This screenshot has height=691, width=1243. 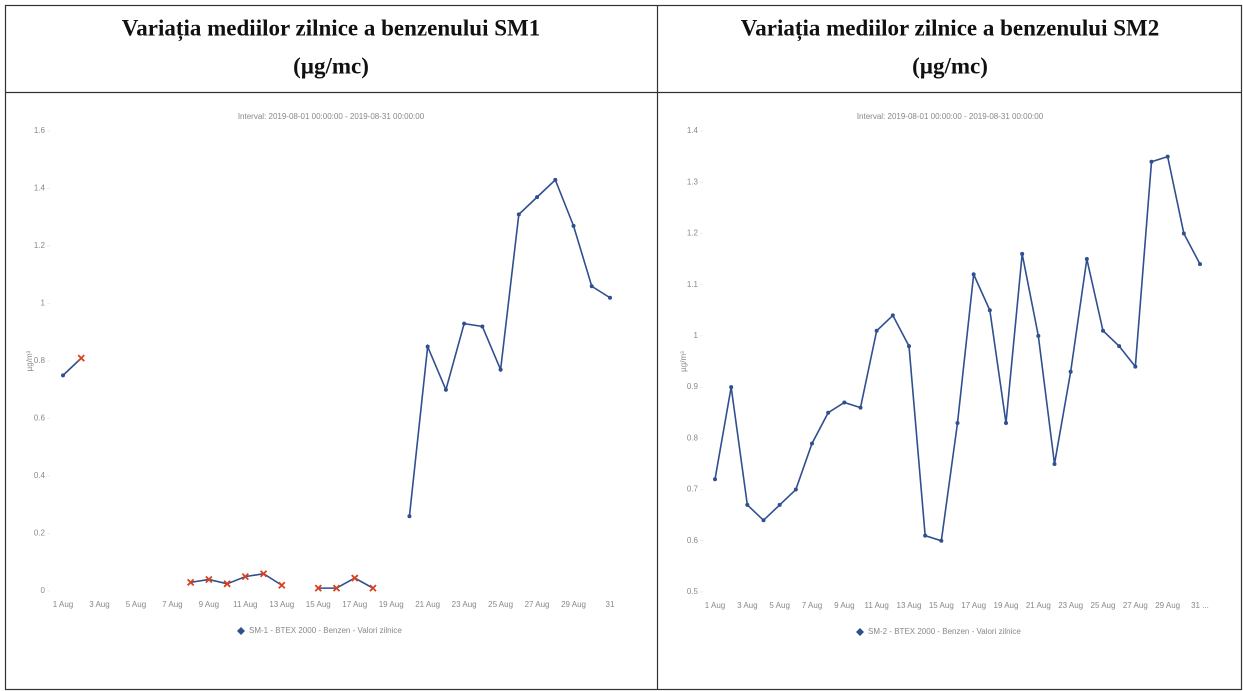 What do you see at coordinates (693, 284) in the screenshot?
I see `y-tick-label: 1.1` at bounding box center [693, 284].